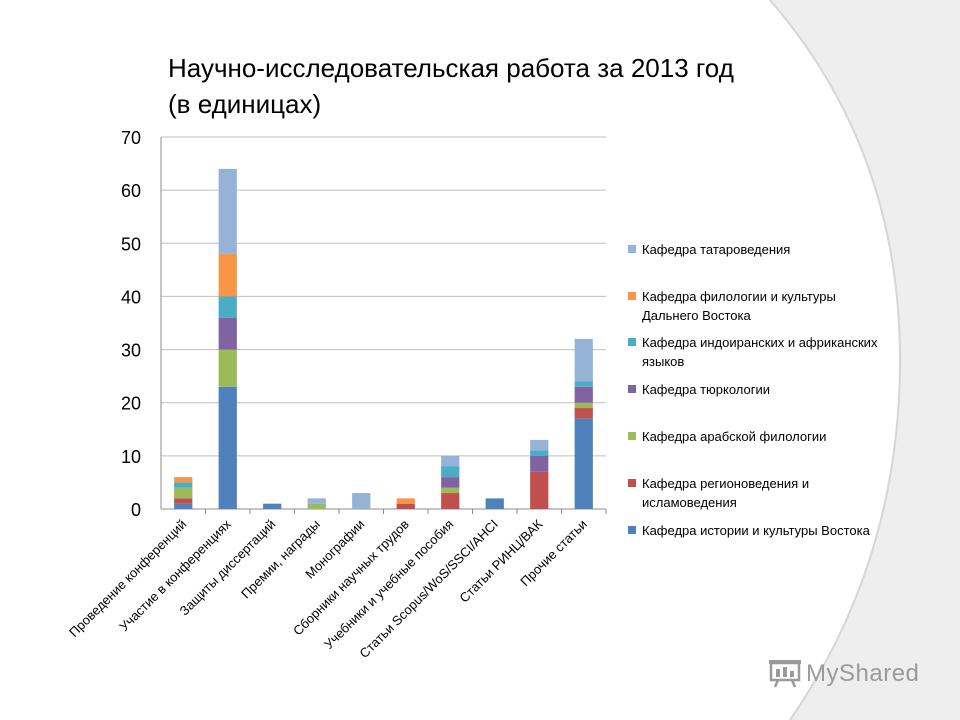  Describe the element at coordinates (131, 191) in the screenshot. I see `y-tick-label: 60` at that location.